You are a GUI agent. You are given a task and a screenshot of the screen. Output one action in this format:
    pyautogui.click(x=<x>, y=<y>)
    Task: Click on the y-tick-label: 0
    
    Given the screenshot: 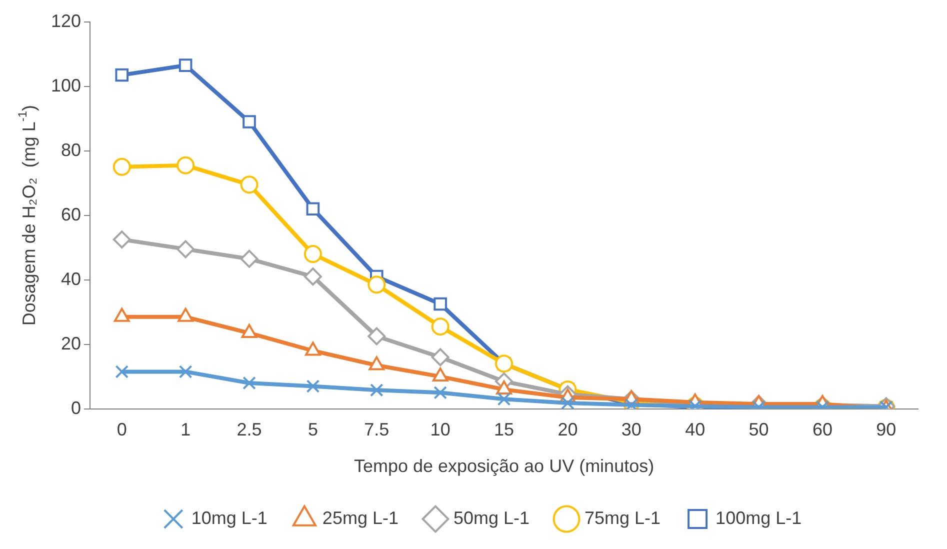 What is the action you would take?
    pyautogui.click(x=76, y=408)
    